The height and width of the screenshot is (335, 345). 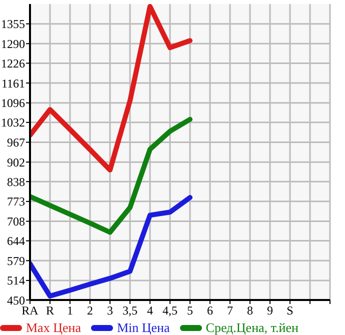 What do you see at coordinates (13, 83) in the screenshot?
I see `y-tick-label: 1161` at bounding box center [13, 83].